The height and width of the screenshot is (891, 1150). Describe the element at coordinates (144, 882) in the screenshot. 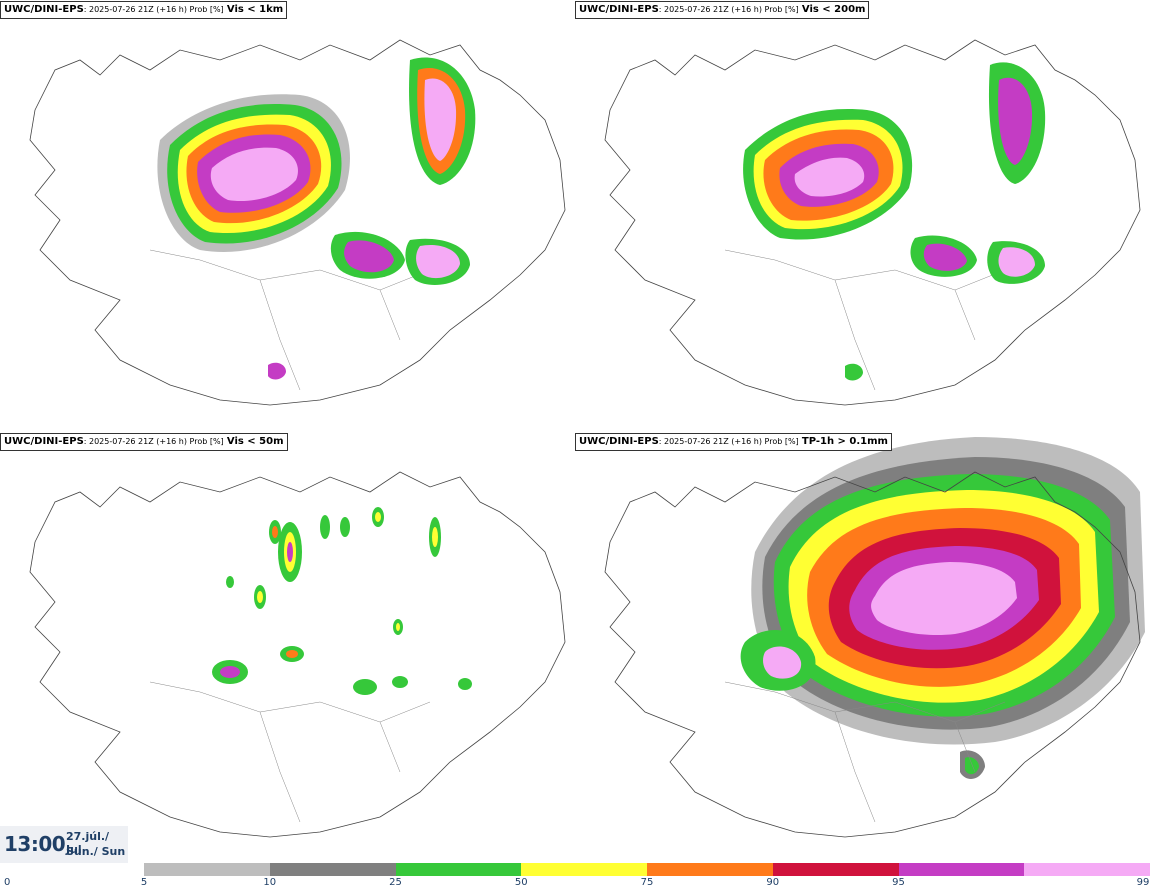

I see `colorbar-tick-label: 5` at that location.